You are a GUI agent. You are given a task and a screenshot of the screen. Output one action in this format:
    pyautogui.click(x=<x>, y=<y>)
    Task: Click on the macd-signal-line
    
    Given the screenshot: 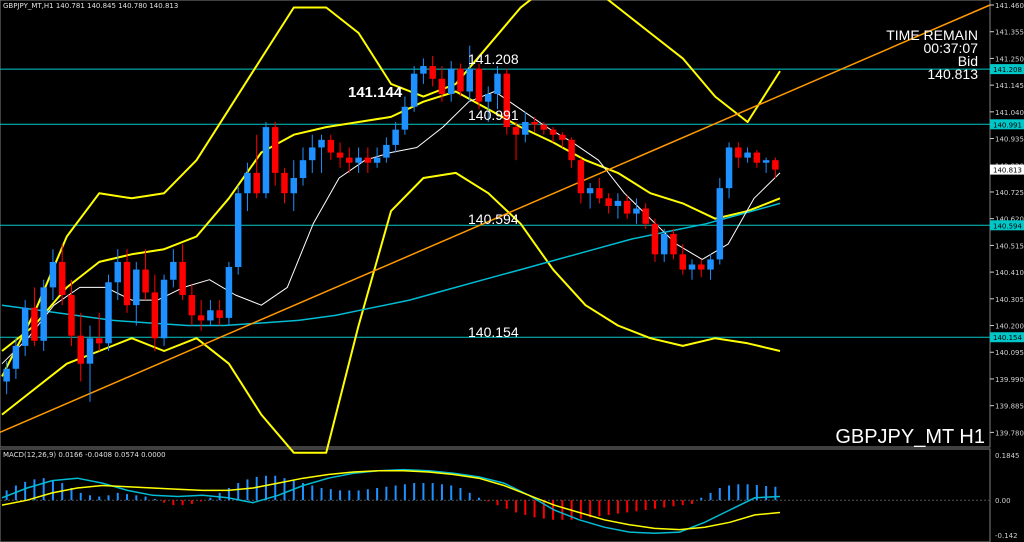 What is the action you would take?
    pyautogui.click(x=391, y=500)
    